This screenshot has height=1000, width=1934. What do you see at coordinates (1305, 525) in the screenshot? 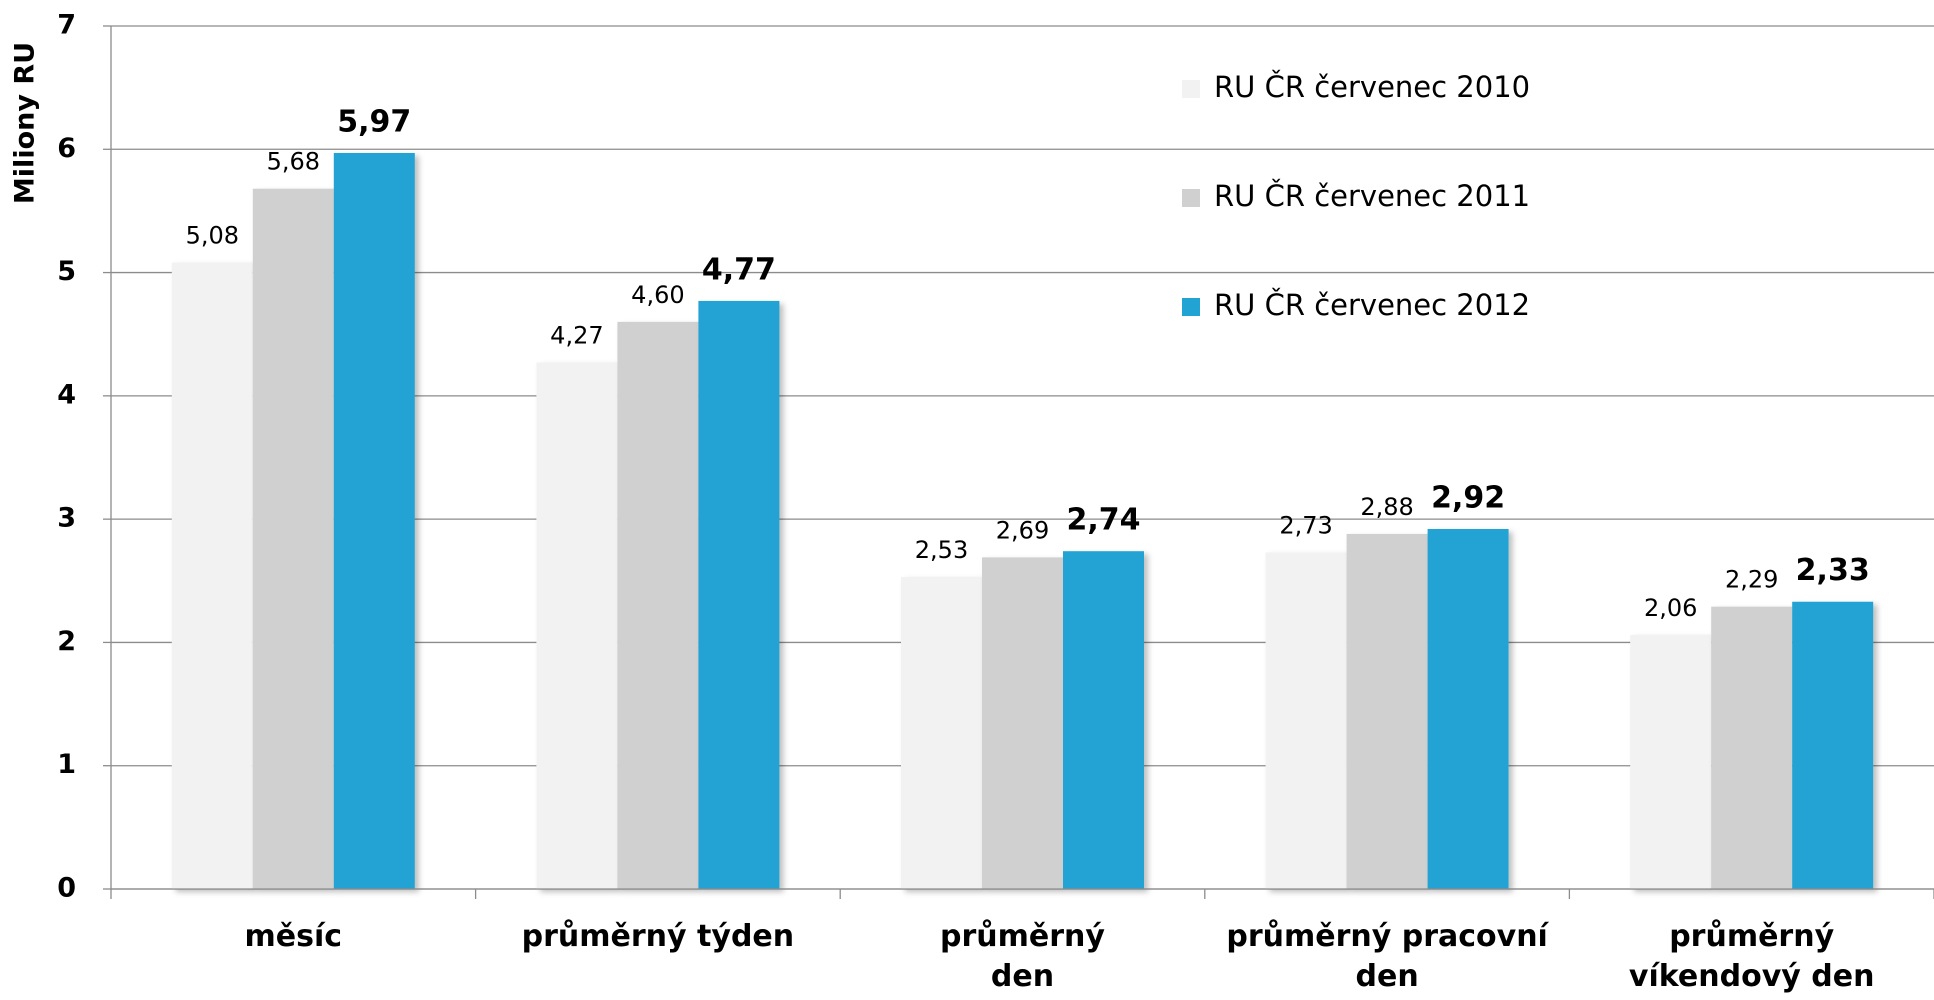
I see `value-label: 2,73` at bounding box center [1305, 525].